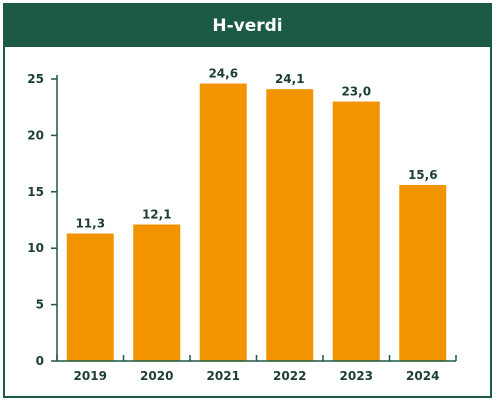 Image resolution: width=500 pixels, height=410 pixels. What do you see at coordinates (289, 376) in the screenshot?
I see `x-tick-label: 2022` at bounding box center [289, 376].